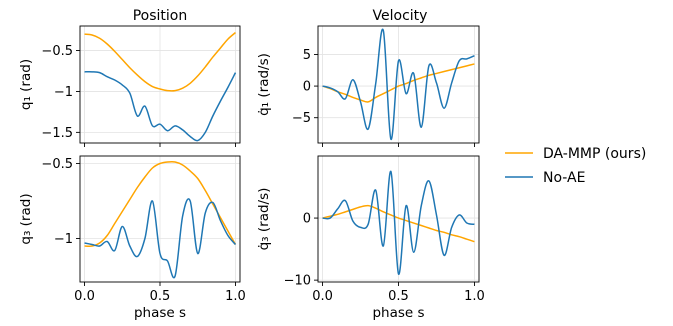 The width and height of the screenshot is (673, 326). Describe the element at coordinates (594, 154) in the screenshot. I see `legend-label-da-mmp: DA-MMP (ours)` at that location.